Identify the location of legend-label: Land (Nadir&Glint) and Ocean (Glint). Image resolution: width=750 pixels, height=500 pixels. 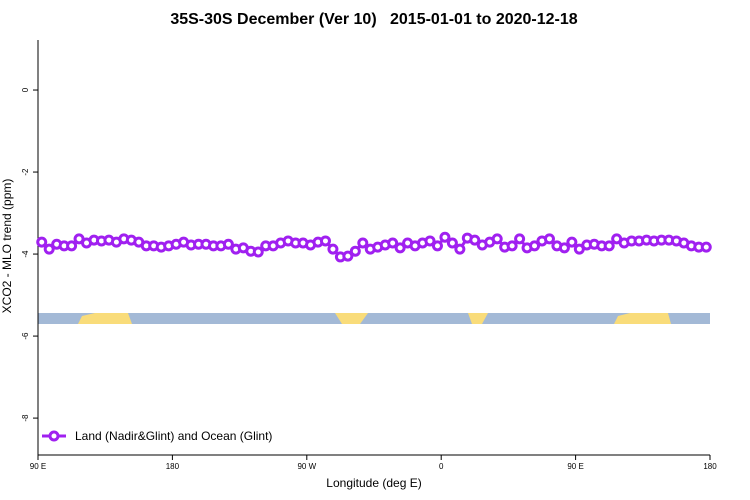
(173, 436).